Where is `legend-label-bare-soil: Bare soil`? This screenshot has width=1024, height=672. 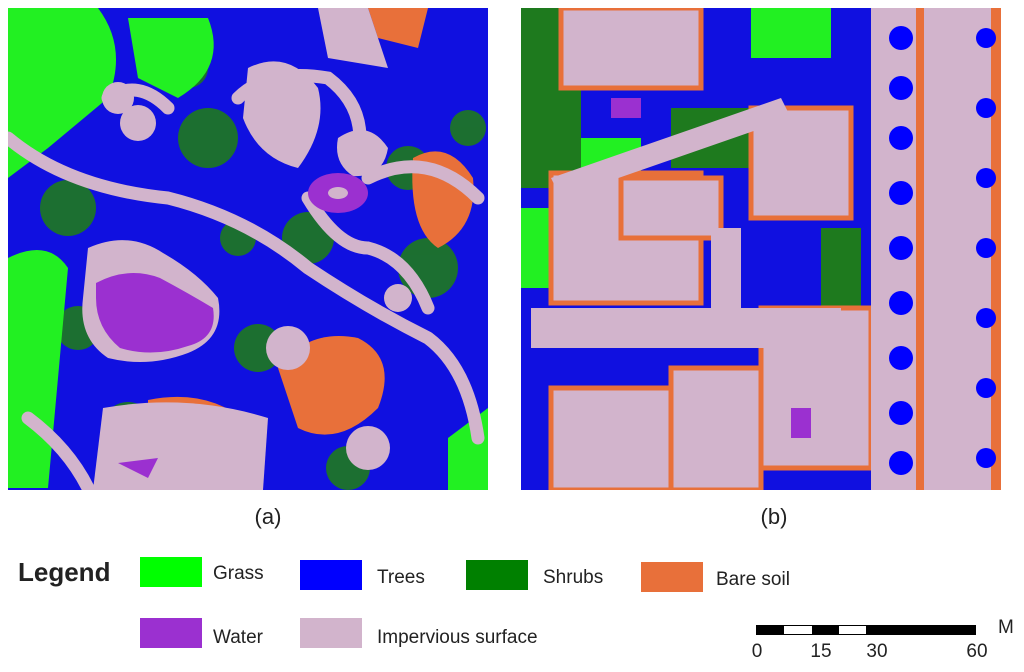 legend-label-bare-soil: Bare soil is located at coordinates (753, 579).